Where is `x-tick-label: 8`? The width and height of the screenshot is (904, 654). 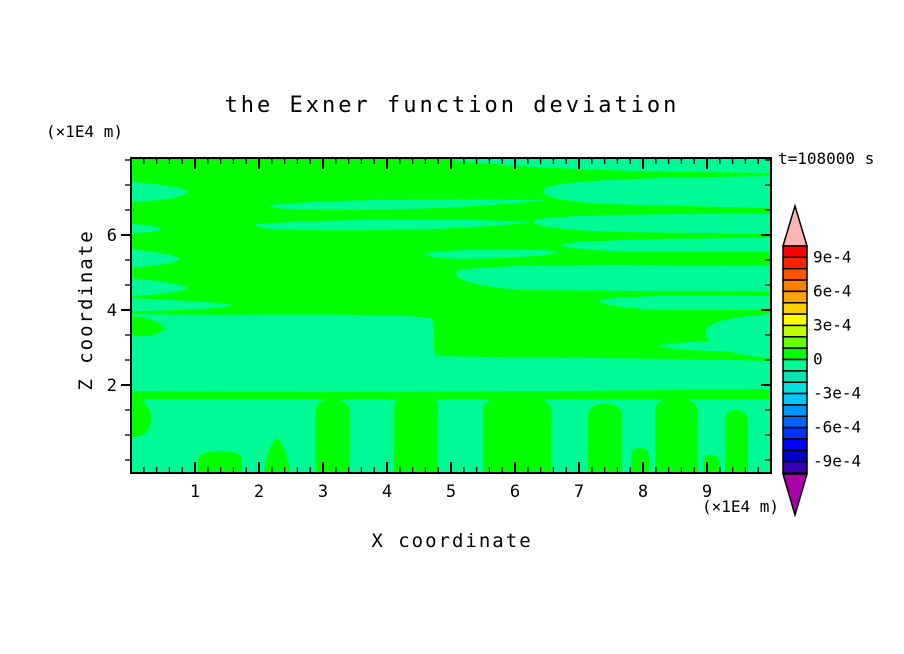
x-tick-label: 8 is located at coordinates (643, 492).